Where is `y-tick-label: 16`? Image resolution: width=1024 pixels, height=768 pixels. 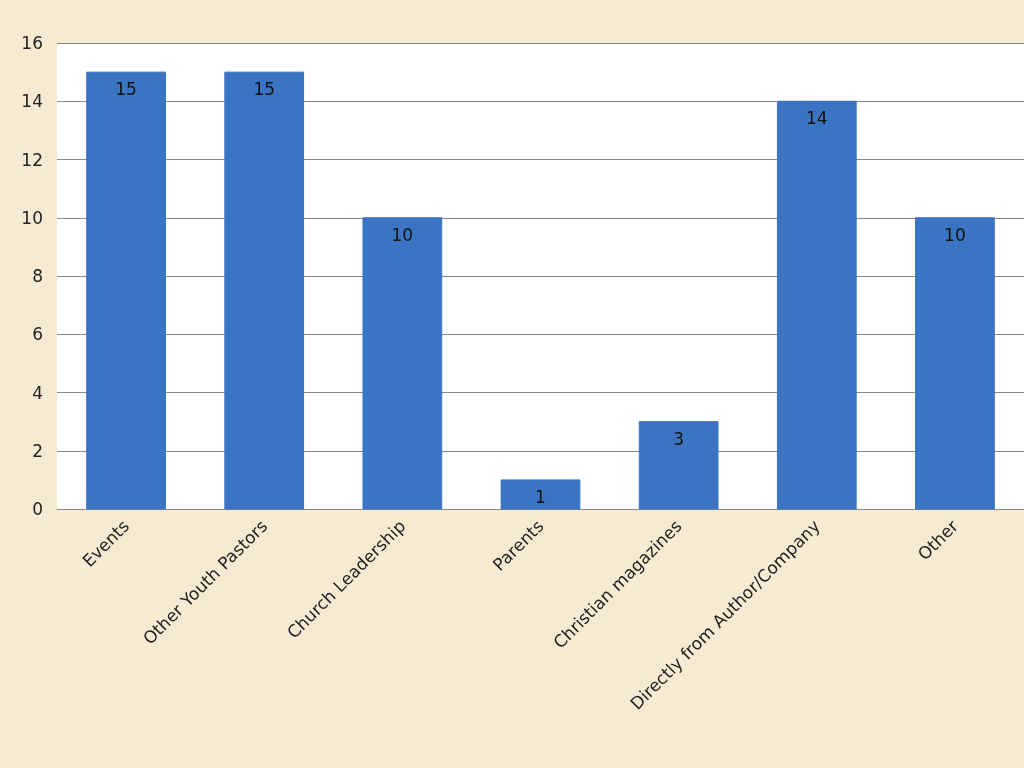 y-tick-label: 16 is located at coordinates (32, 43).